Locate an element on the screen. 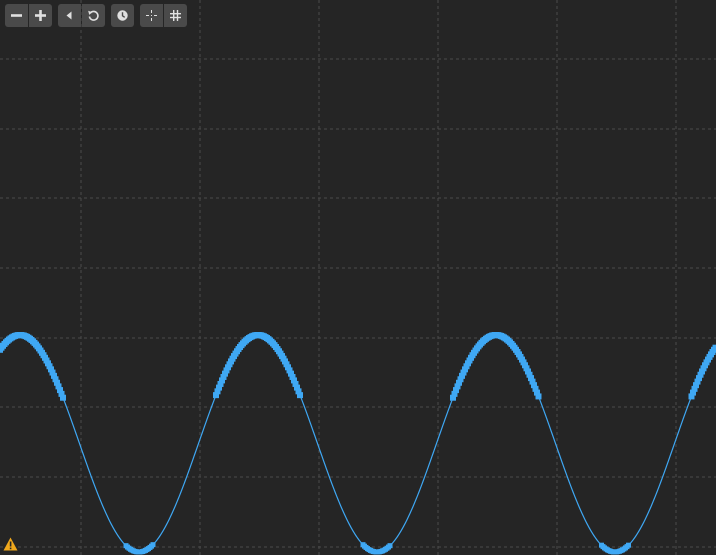 The height and width of the screenshot is (555, 716). zoom-group is located at coordinates (28, 15).